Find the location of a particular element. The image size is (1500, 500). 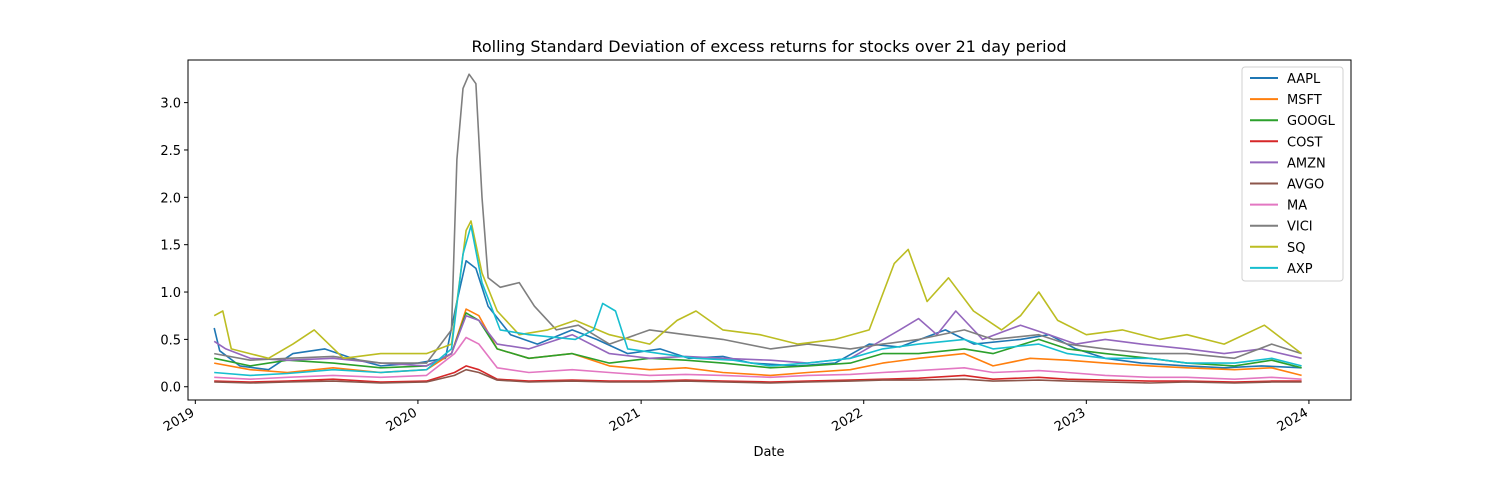

y-axis: 0.0 0.5 1.0 1.5 2.0 2.5 3.0 is located at coordinates (174, 246).